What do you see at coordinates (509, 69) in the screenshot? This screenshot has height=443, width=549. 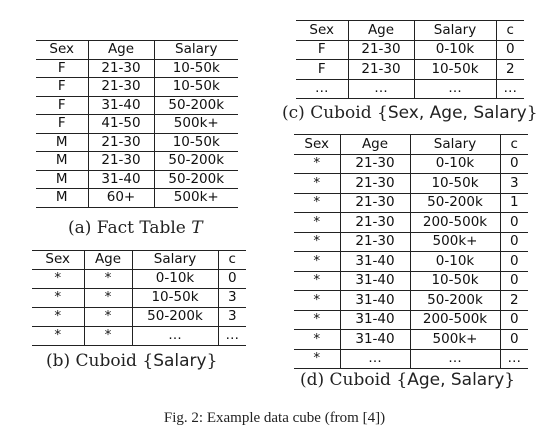 I see `table-cell: 2` at bounding box center [509, 69].